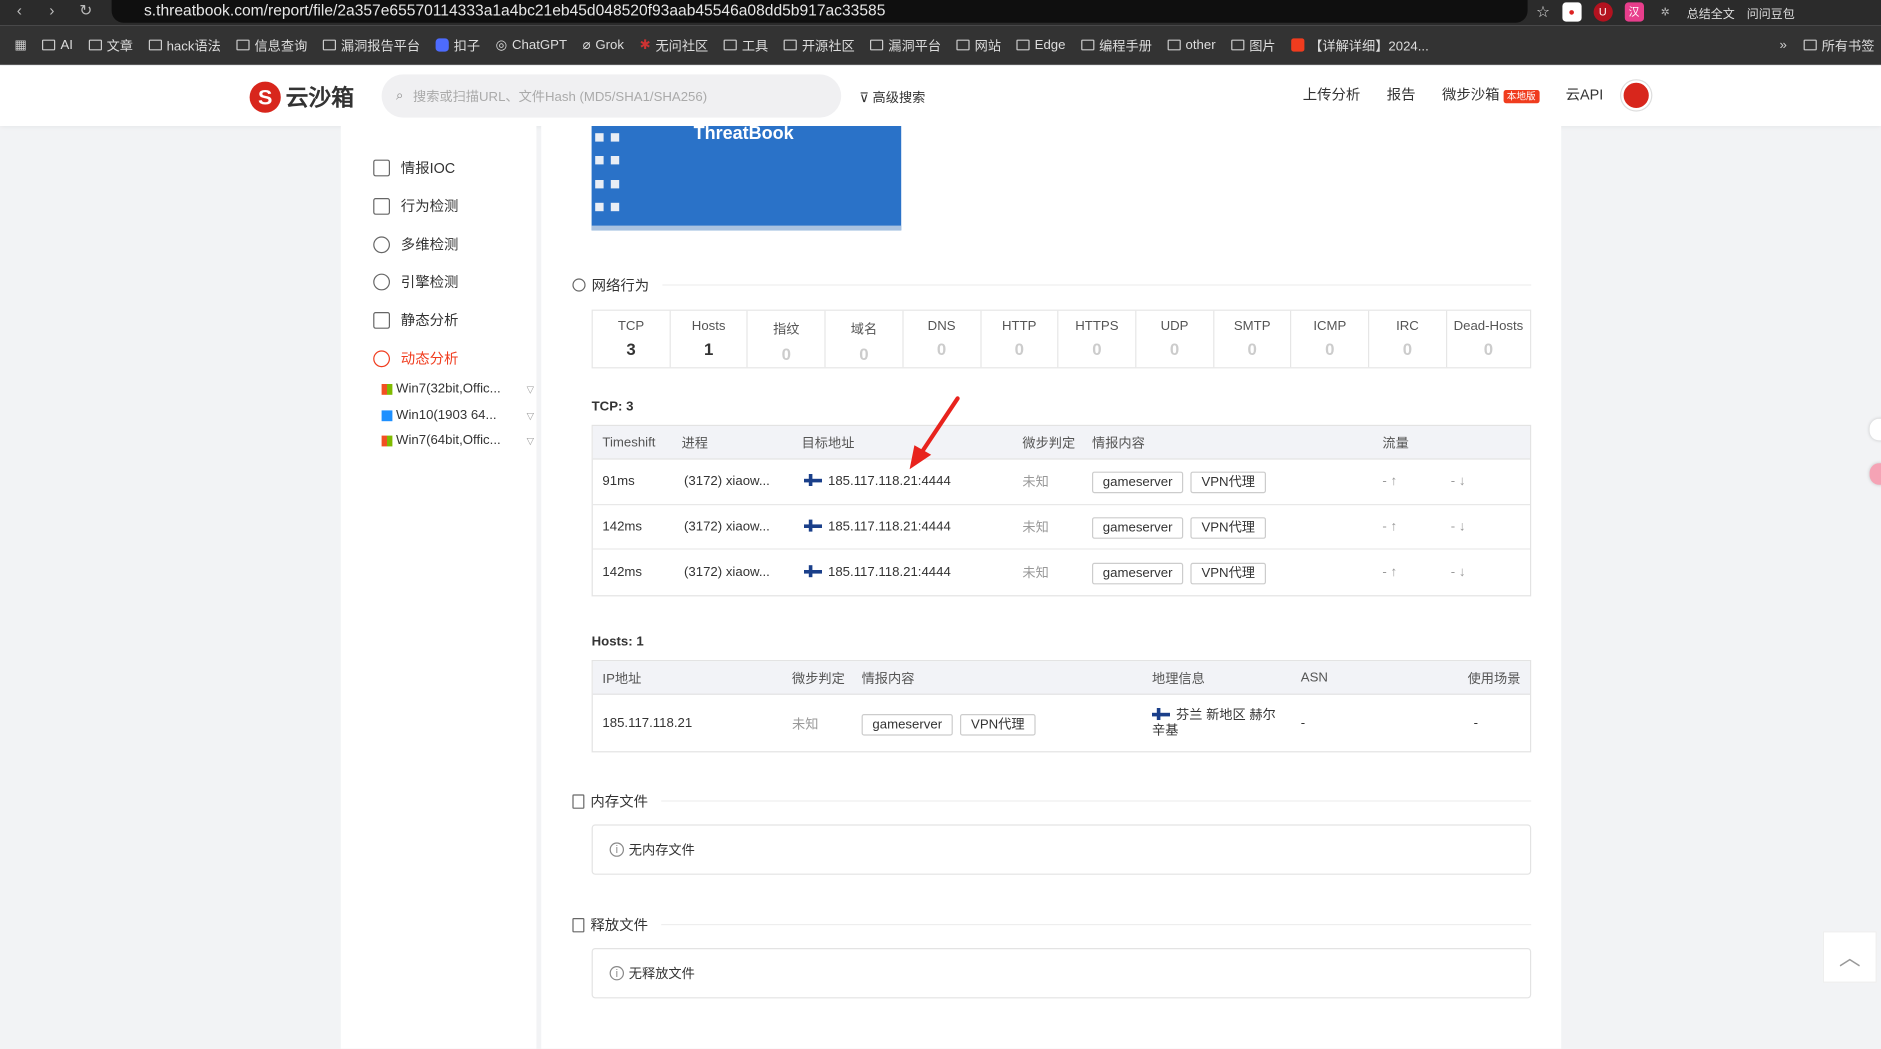  Describe the element at coordinates (620, 285) in the screenshot. I see `section-title: 网络行为` at that location.